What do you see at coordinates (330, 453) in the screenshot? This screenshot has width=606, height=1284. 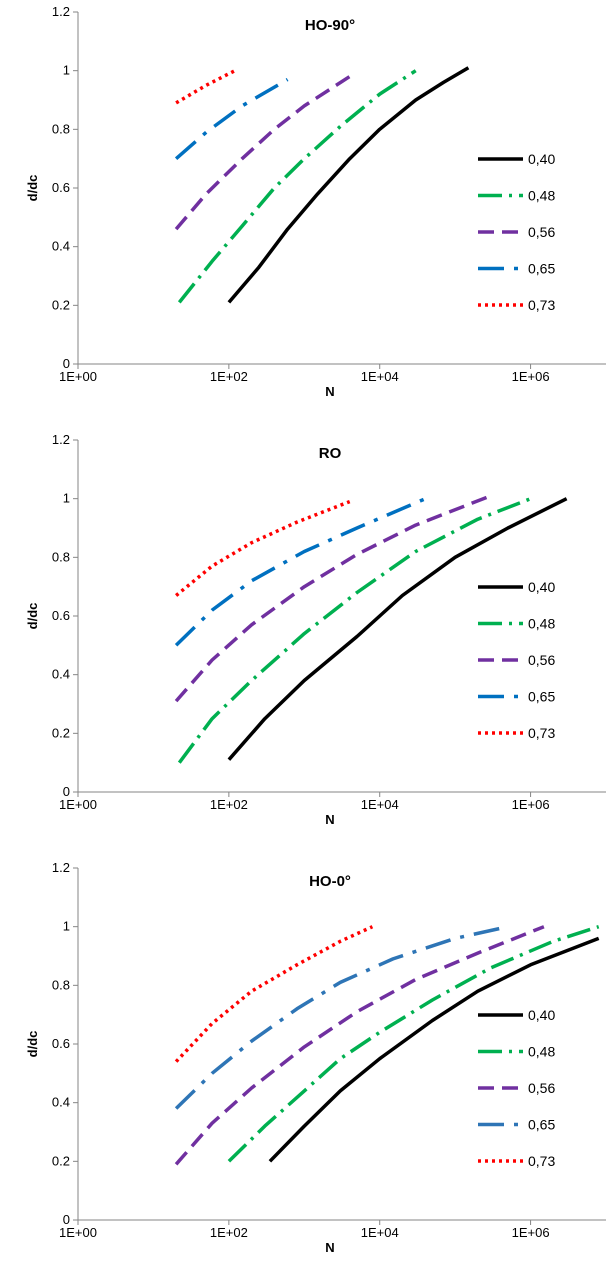 I see `chart-title: RO` at bounding box center [330, 453].